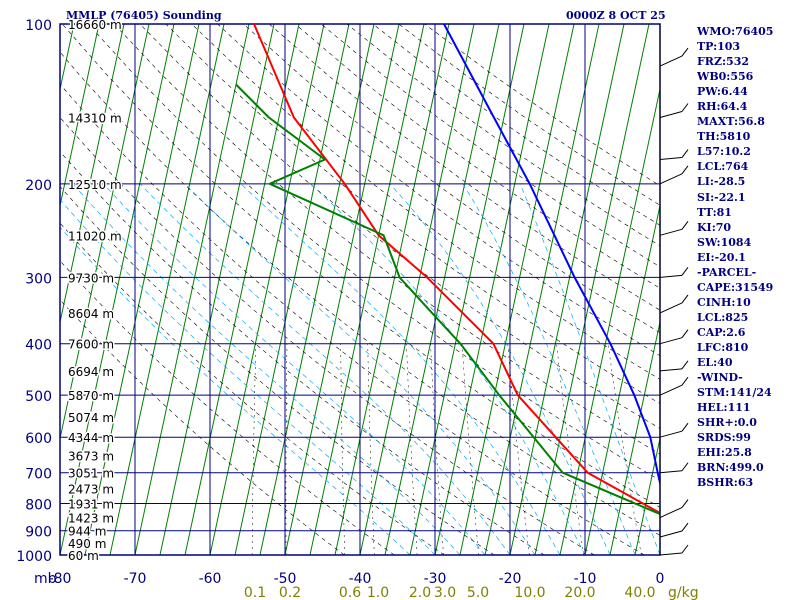 Image resolution: width=800 pixels, height=600 pixels. I want to click on height-label: 1423 m, so click(91, 519).